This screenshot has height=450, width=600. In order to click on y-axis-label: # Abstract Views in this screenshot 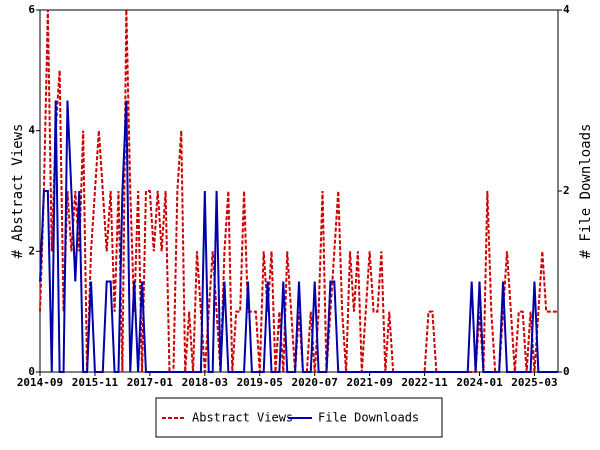, I will do `click(18, 191)`.